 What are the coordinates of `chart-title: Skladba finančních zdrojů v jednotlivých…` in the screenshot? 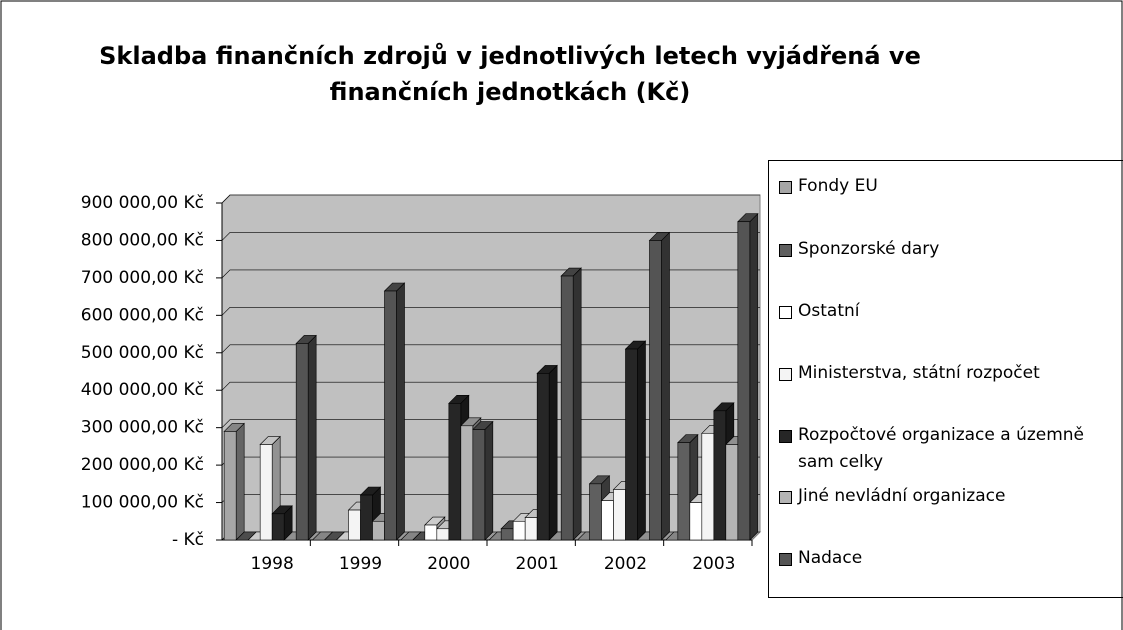 It's located at (510, 74).